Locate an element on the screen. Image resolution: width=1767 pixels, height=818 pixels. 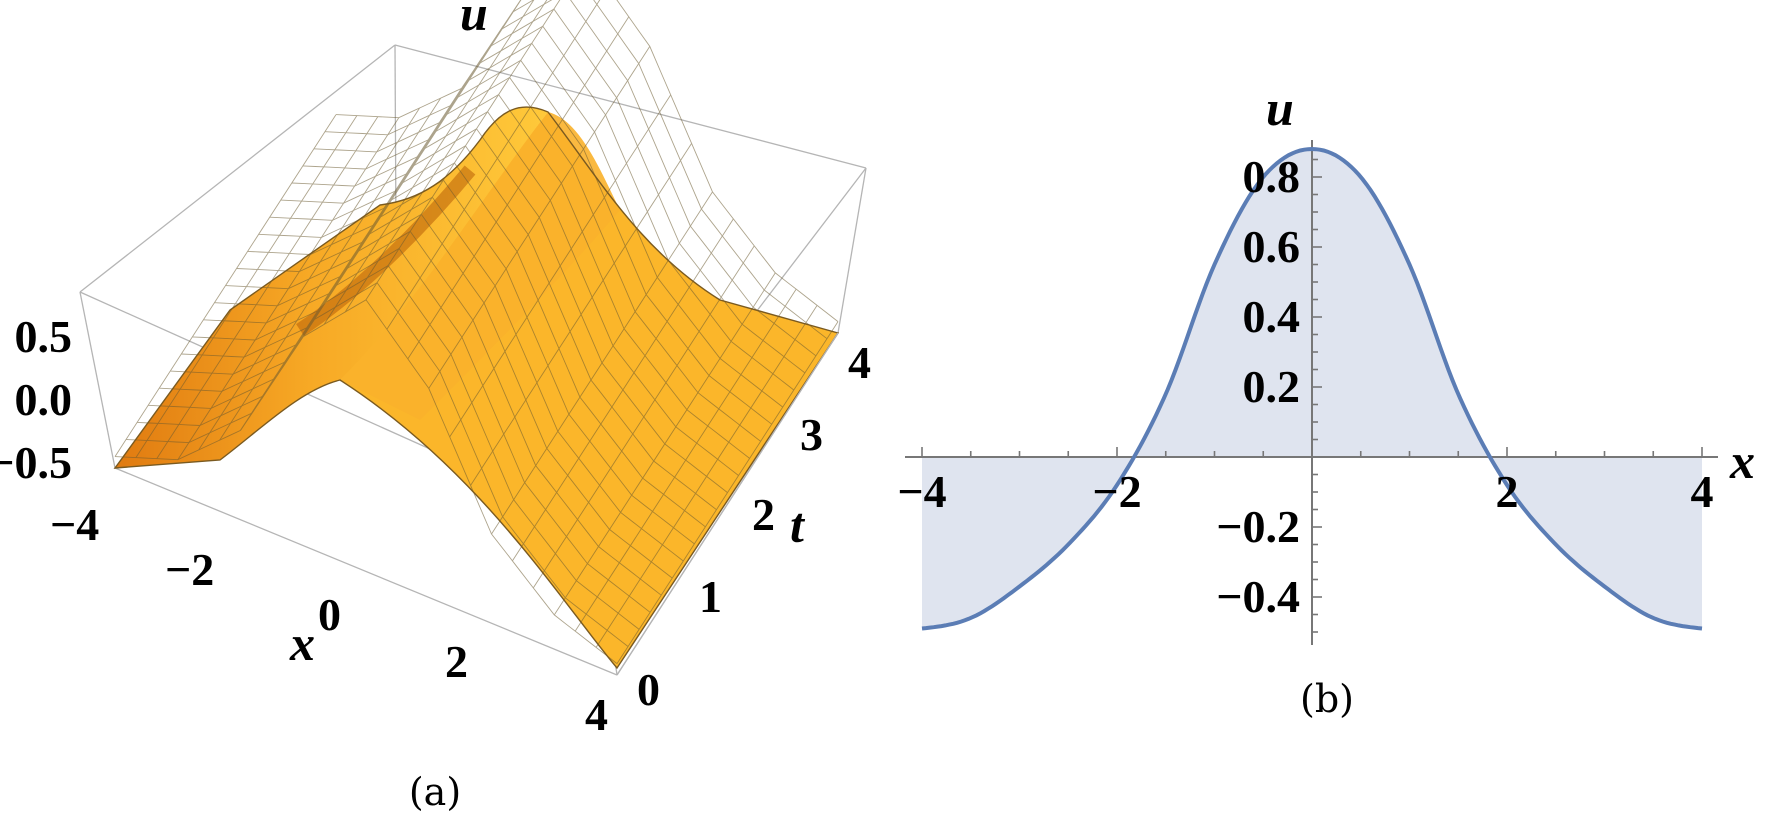
y-axis-label: u is located at coordinates (1280, 108).